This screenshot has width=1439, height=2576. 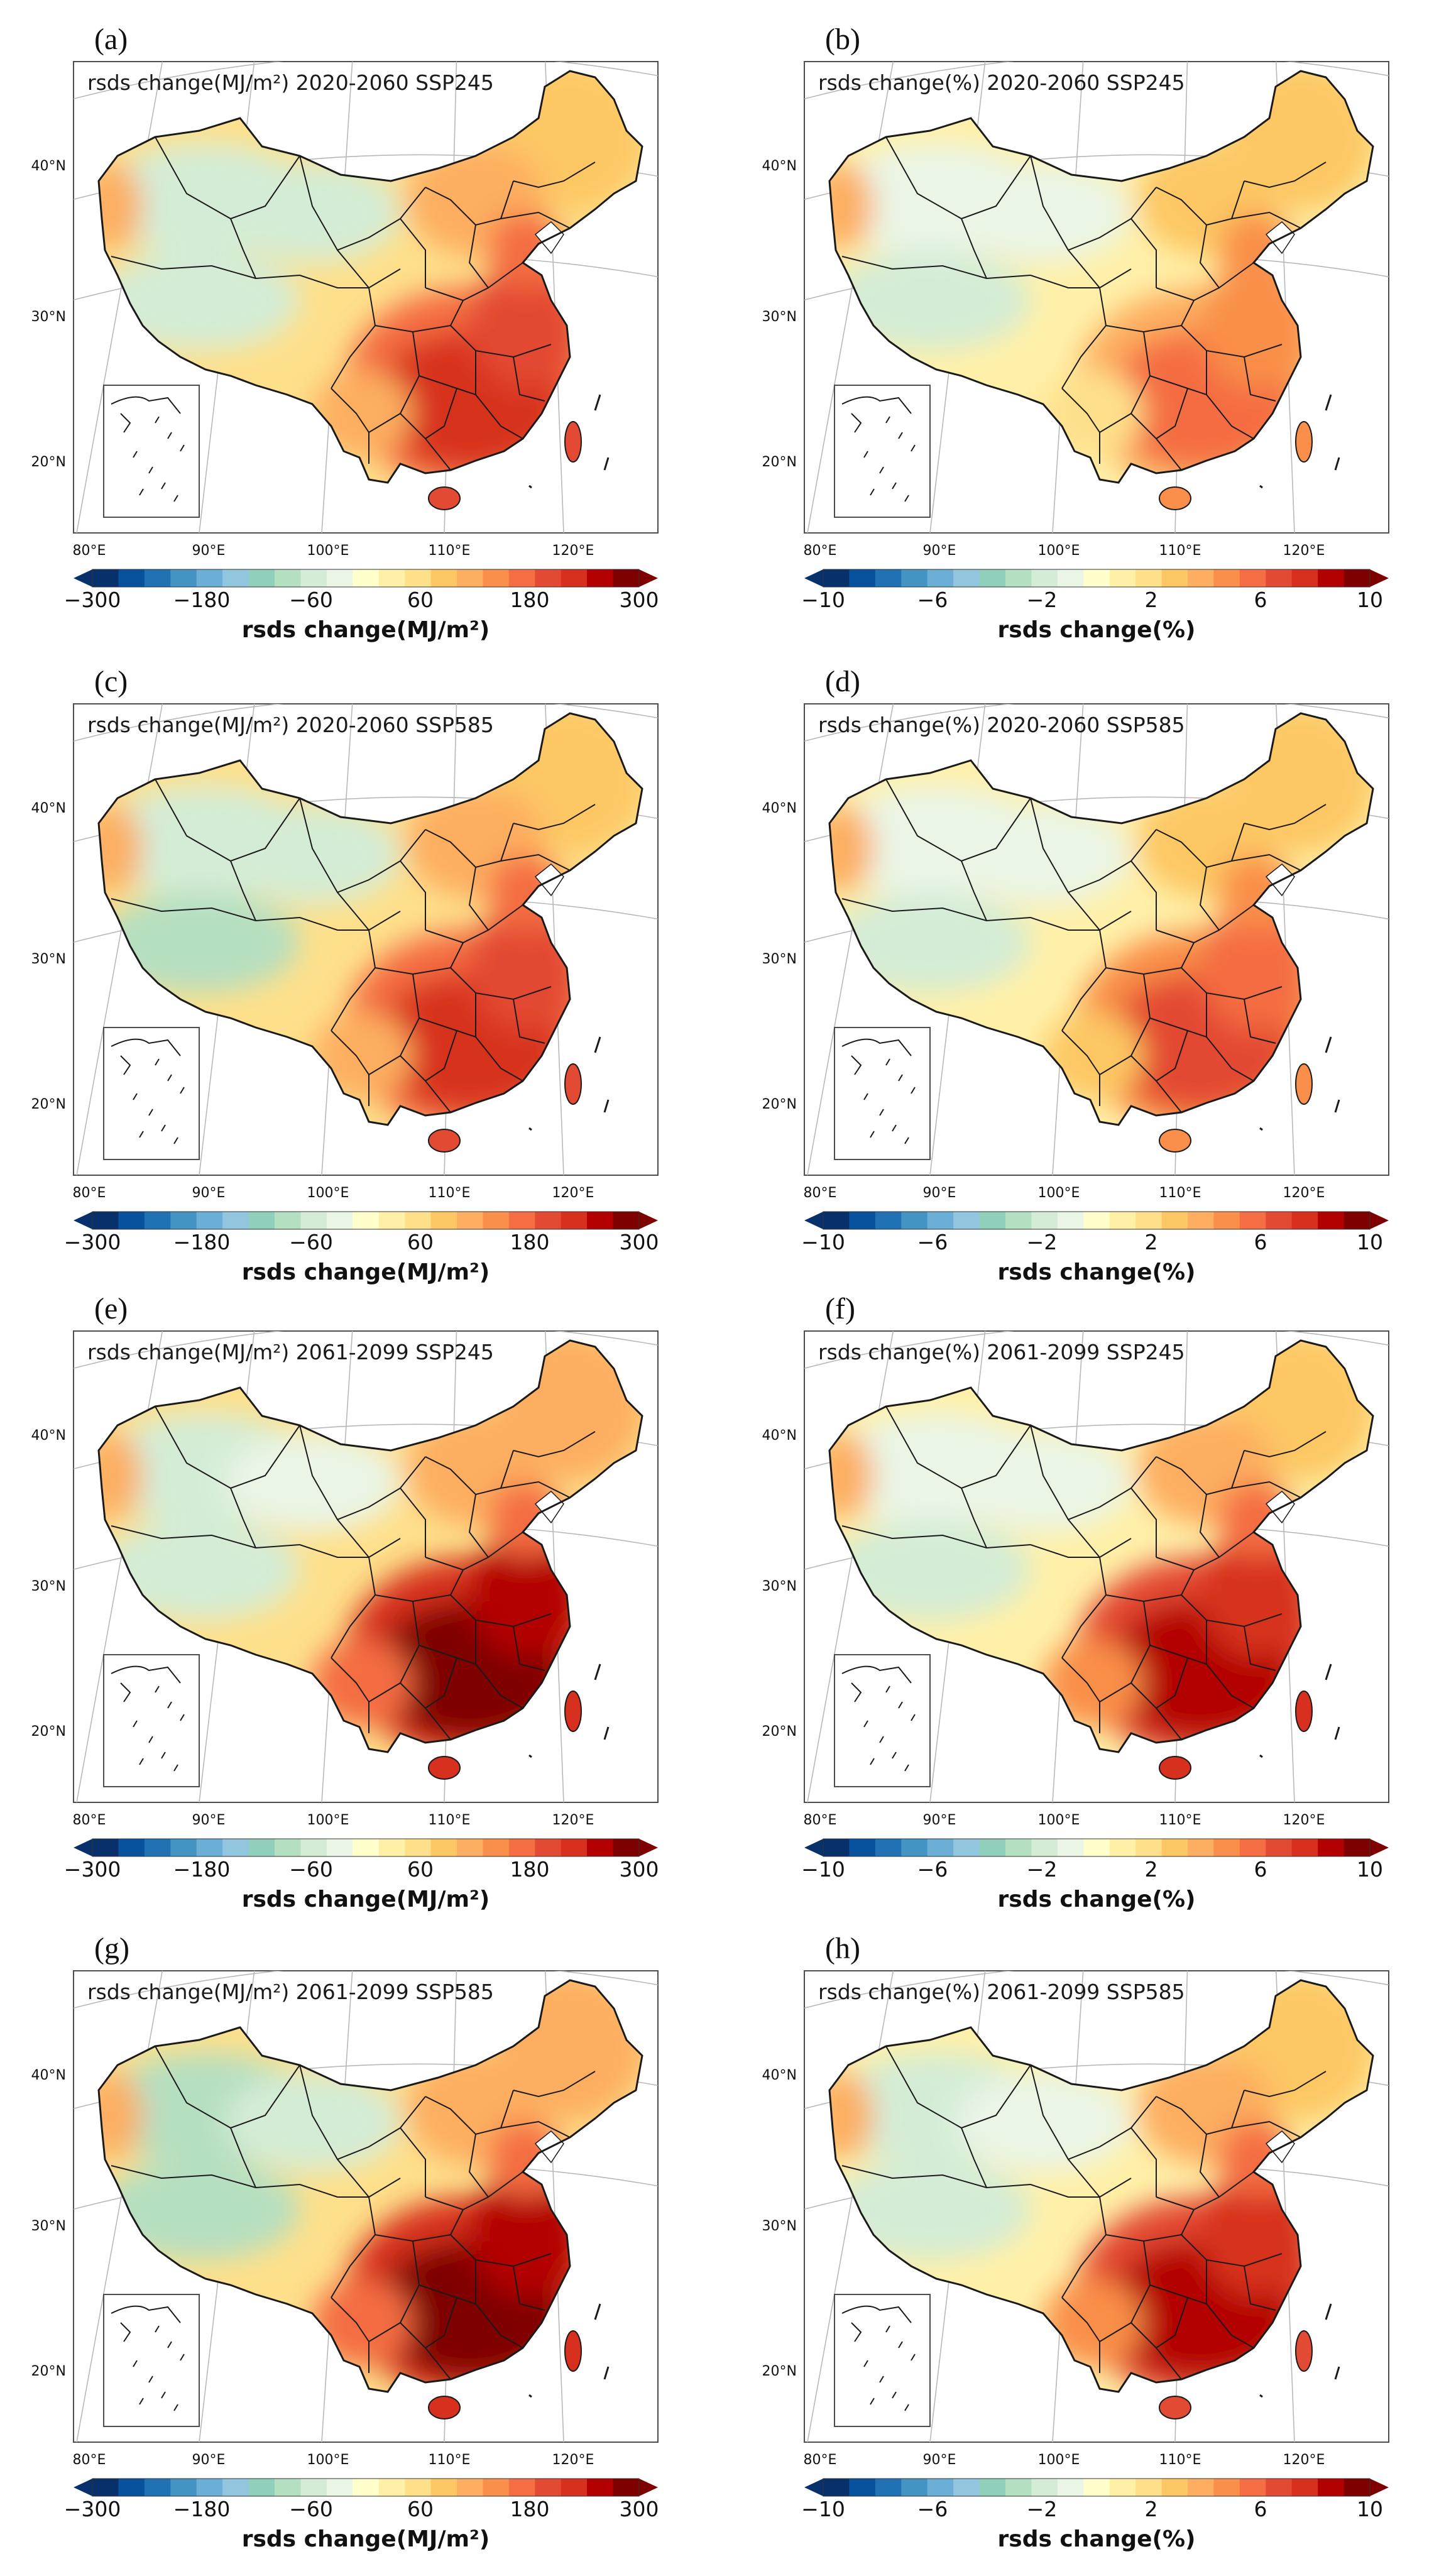 I want to click on colorbar-extend-max, so click(x=1379, y=1220).